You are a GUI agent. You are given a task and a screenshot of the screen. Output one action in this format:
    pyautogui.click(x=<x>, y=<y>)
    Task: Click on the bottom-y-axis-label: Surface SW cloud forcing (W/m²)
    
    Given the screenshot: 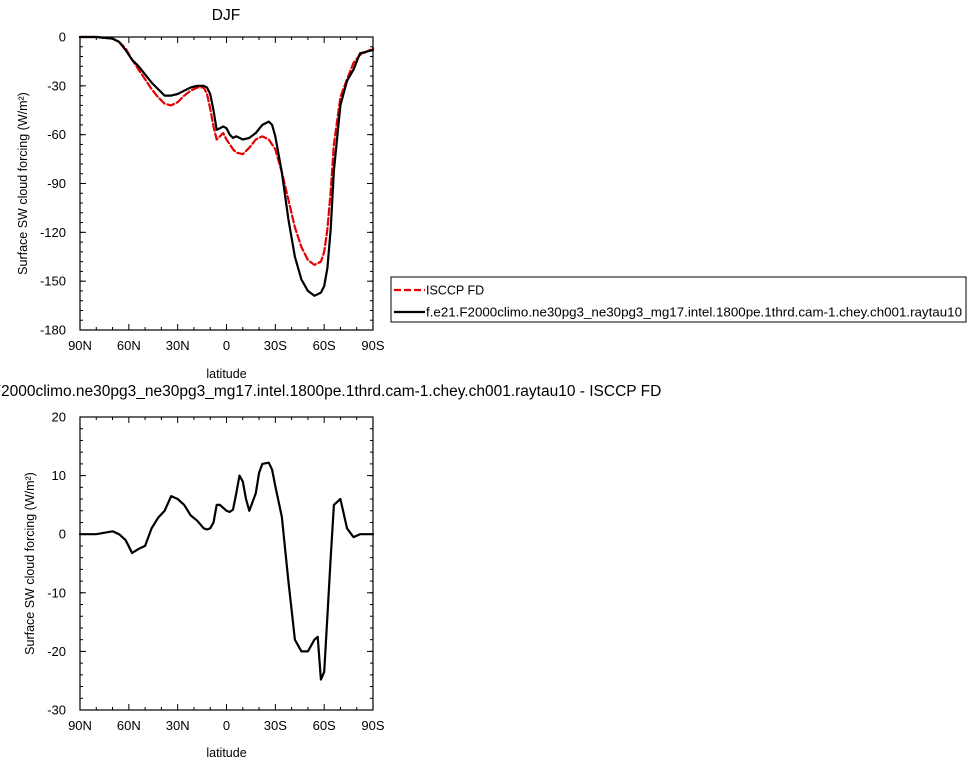 What is the action you would take?
    pyautogui.click(x=30, y=563)
    